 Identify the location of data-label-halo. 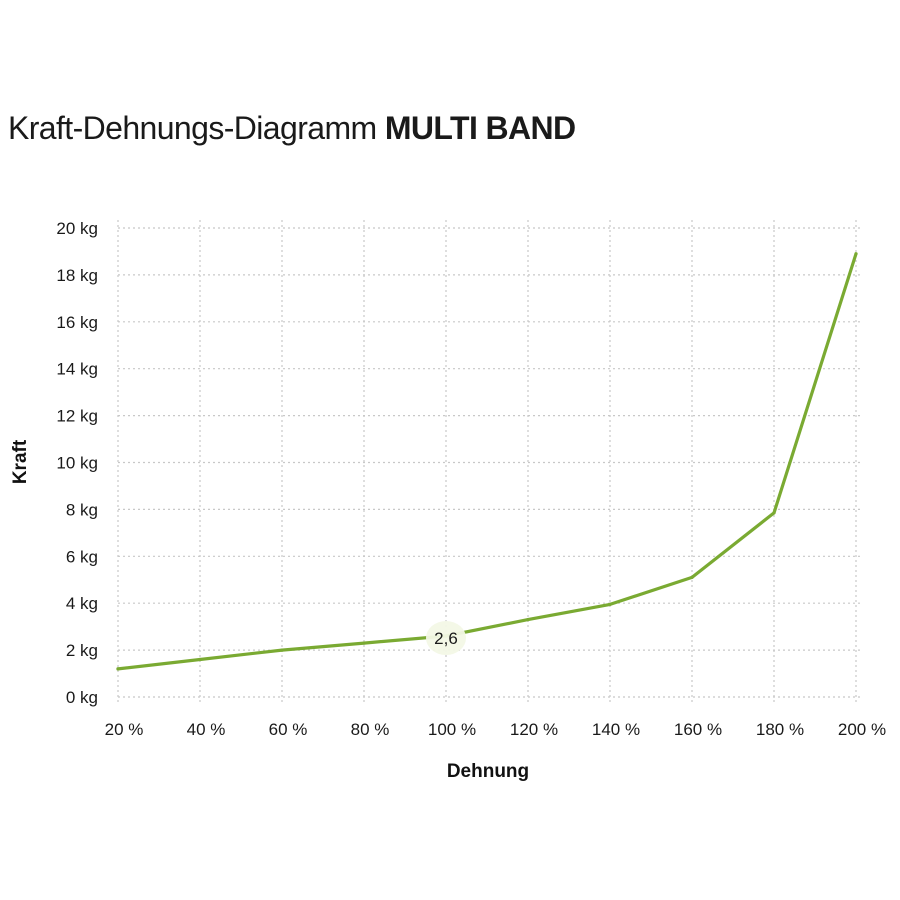
(446, 638).